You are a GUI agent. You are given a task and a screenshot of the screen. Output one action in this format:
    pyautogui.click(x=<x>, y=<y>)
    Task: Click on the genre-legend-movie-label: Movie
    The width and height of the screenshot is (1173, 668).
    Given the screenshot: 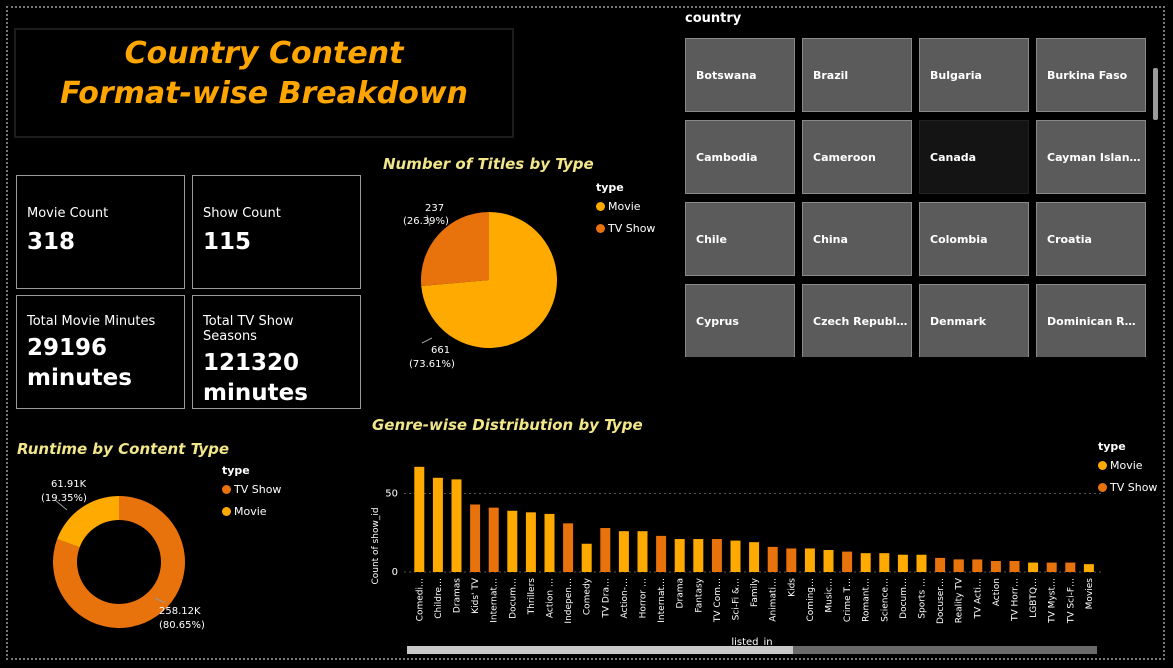 What is the action you would take?
    pyautogui.click(x=1126, y=465)
    